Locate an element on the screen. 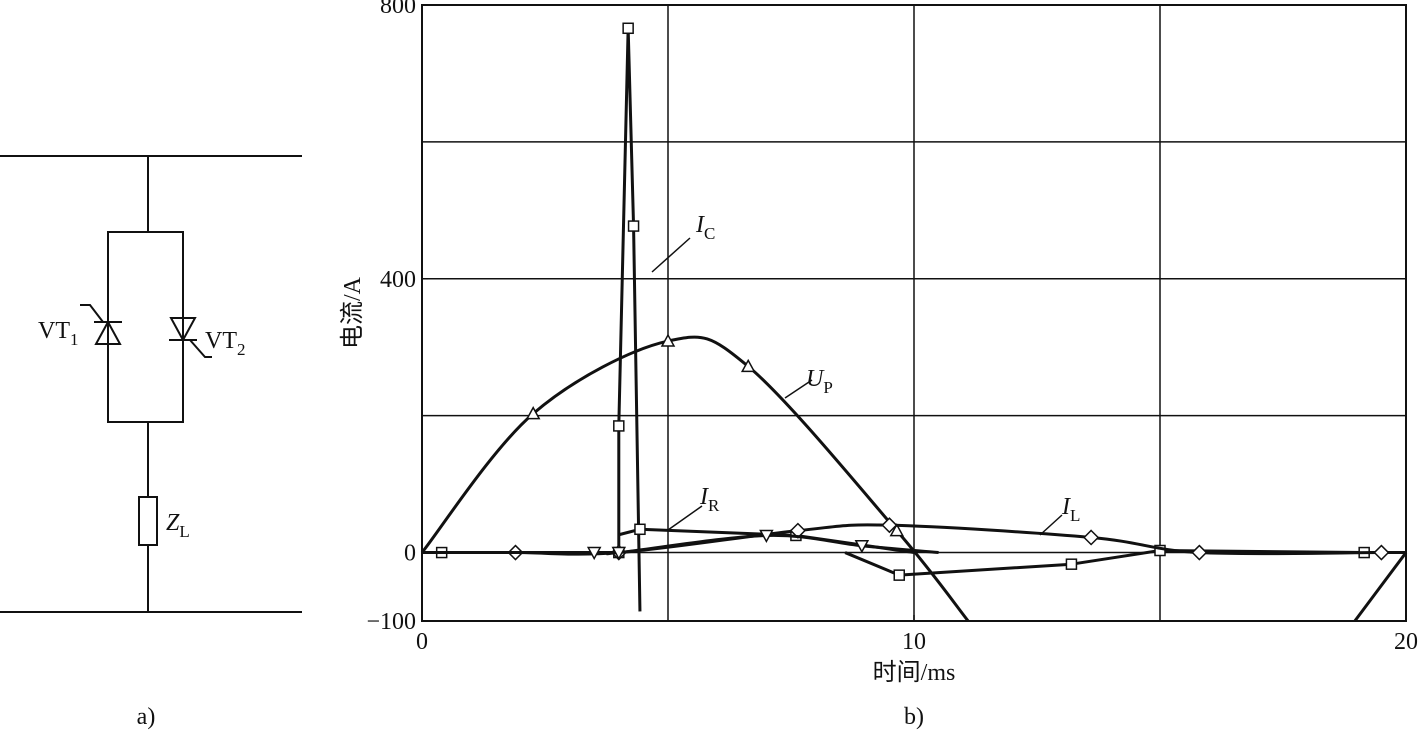 This screenshot has height=737, width=1418. wire is located at coordinates (145, 327).